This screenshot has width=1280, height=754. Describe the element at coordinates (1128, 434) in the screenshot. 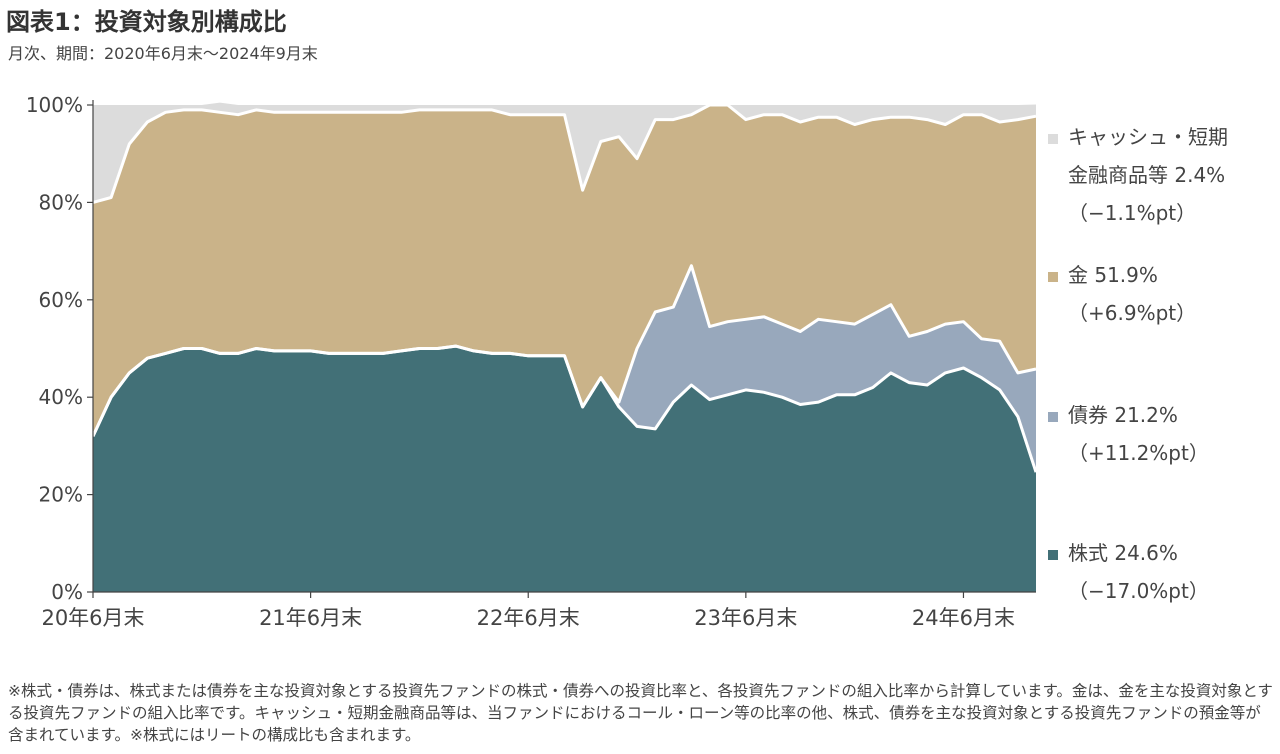

I see `legend-item: 債券 21.2% （+11.2%pt）` at that location.